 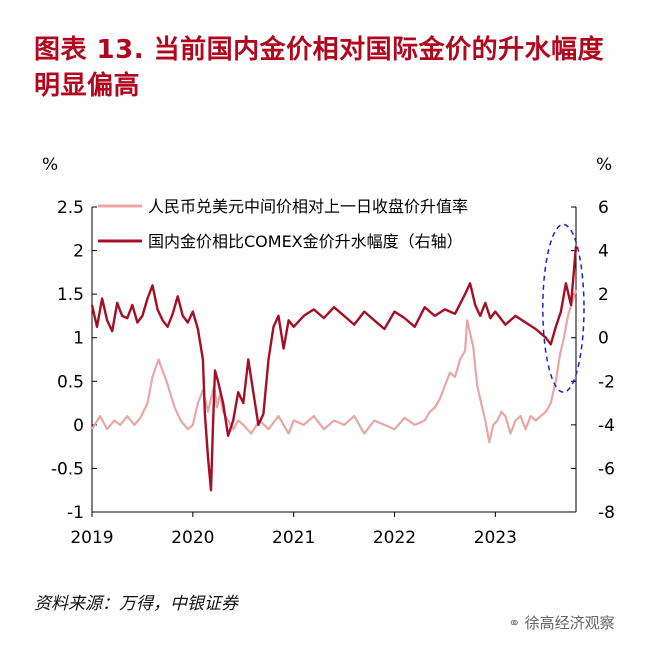 What do you see at coordinates (75, 513) in the screenshot?
I see `left-tick-label: -1` at bounding box center [75, 513].